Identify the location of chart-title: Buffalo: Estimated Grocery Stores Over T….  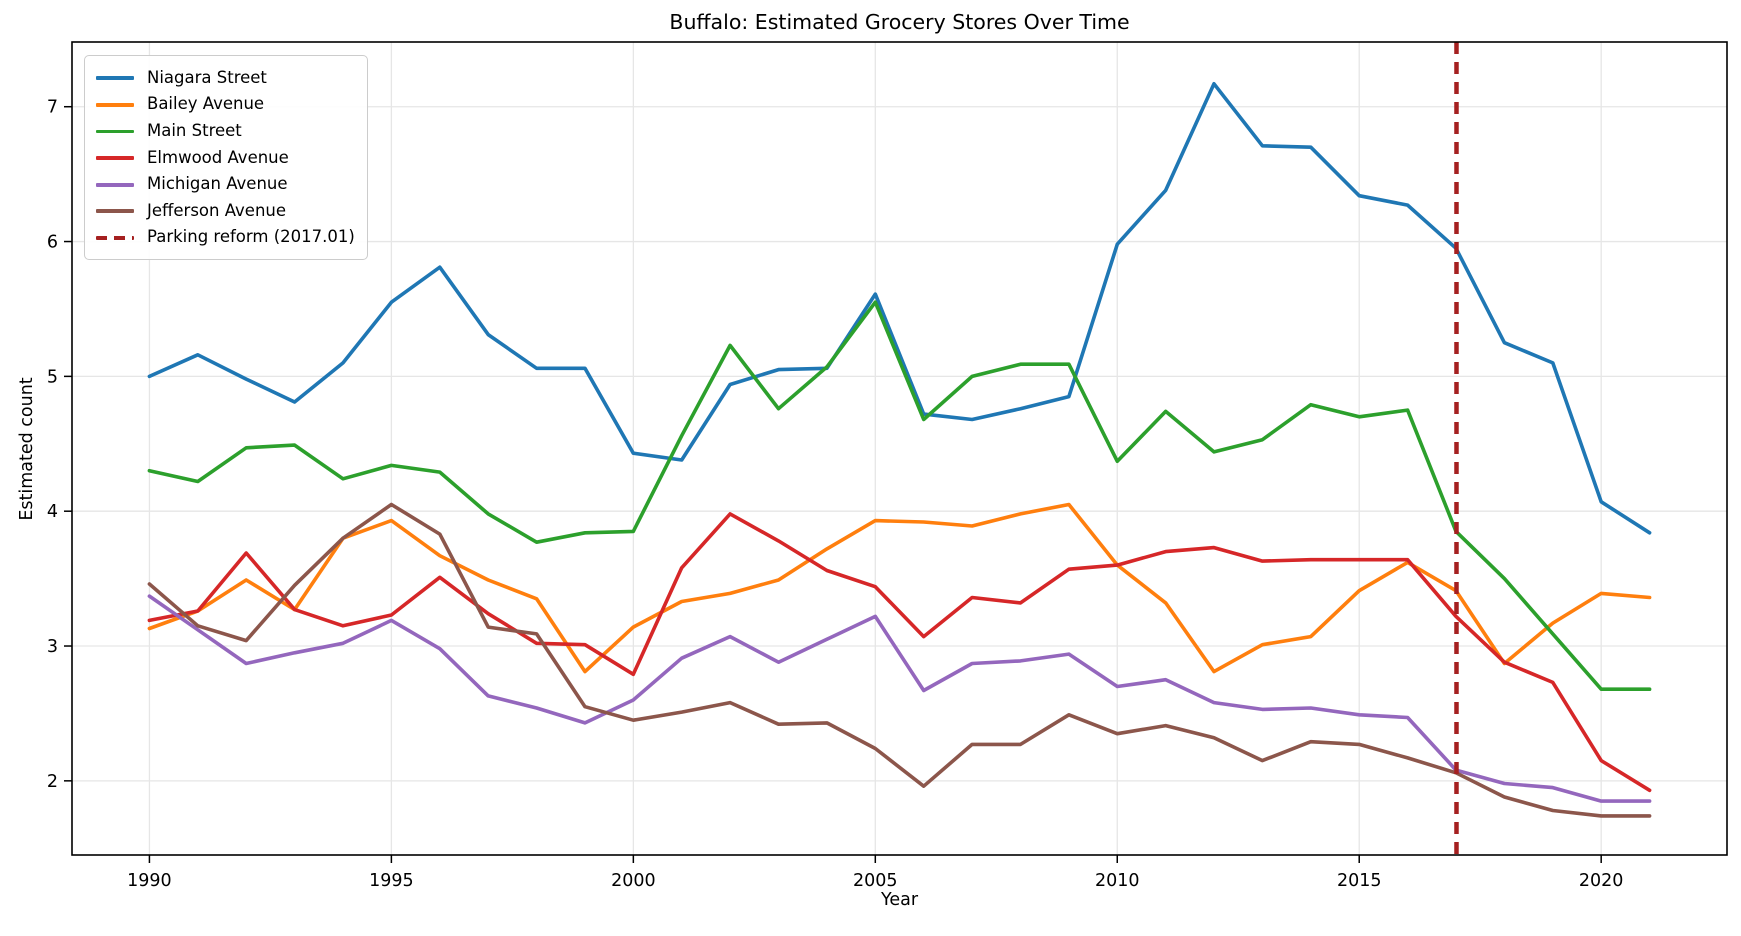
(899, 22).